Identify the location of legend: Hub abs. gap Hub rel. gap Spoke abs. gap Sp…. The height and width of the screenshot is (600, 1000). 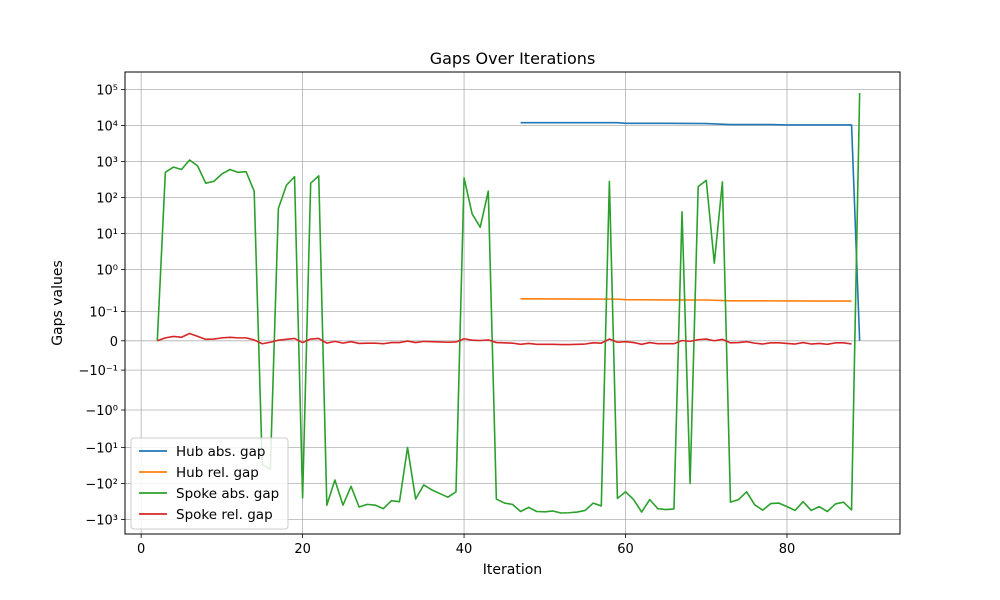
(209, 483).